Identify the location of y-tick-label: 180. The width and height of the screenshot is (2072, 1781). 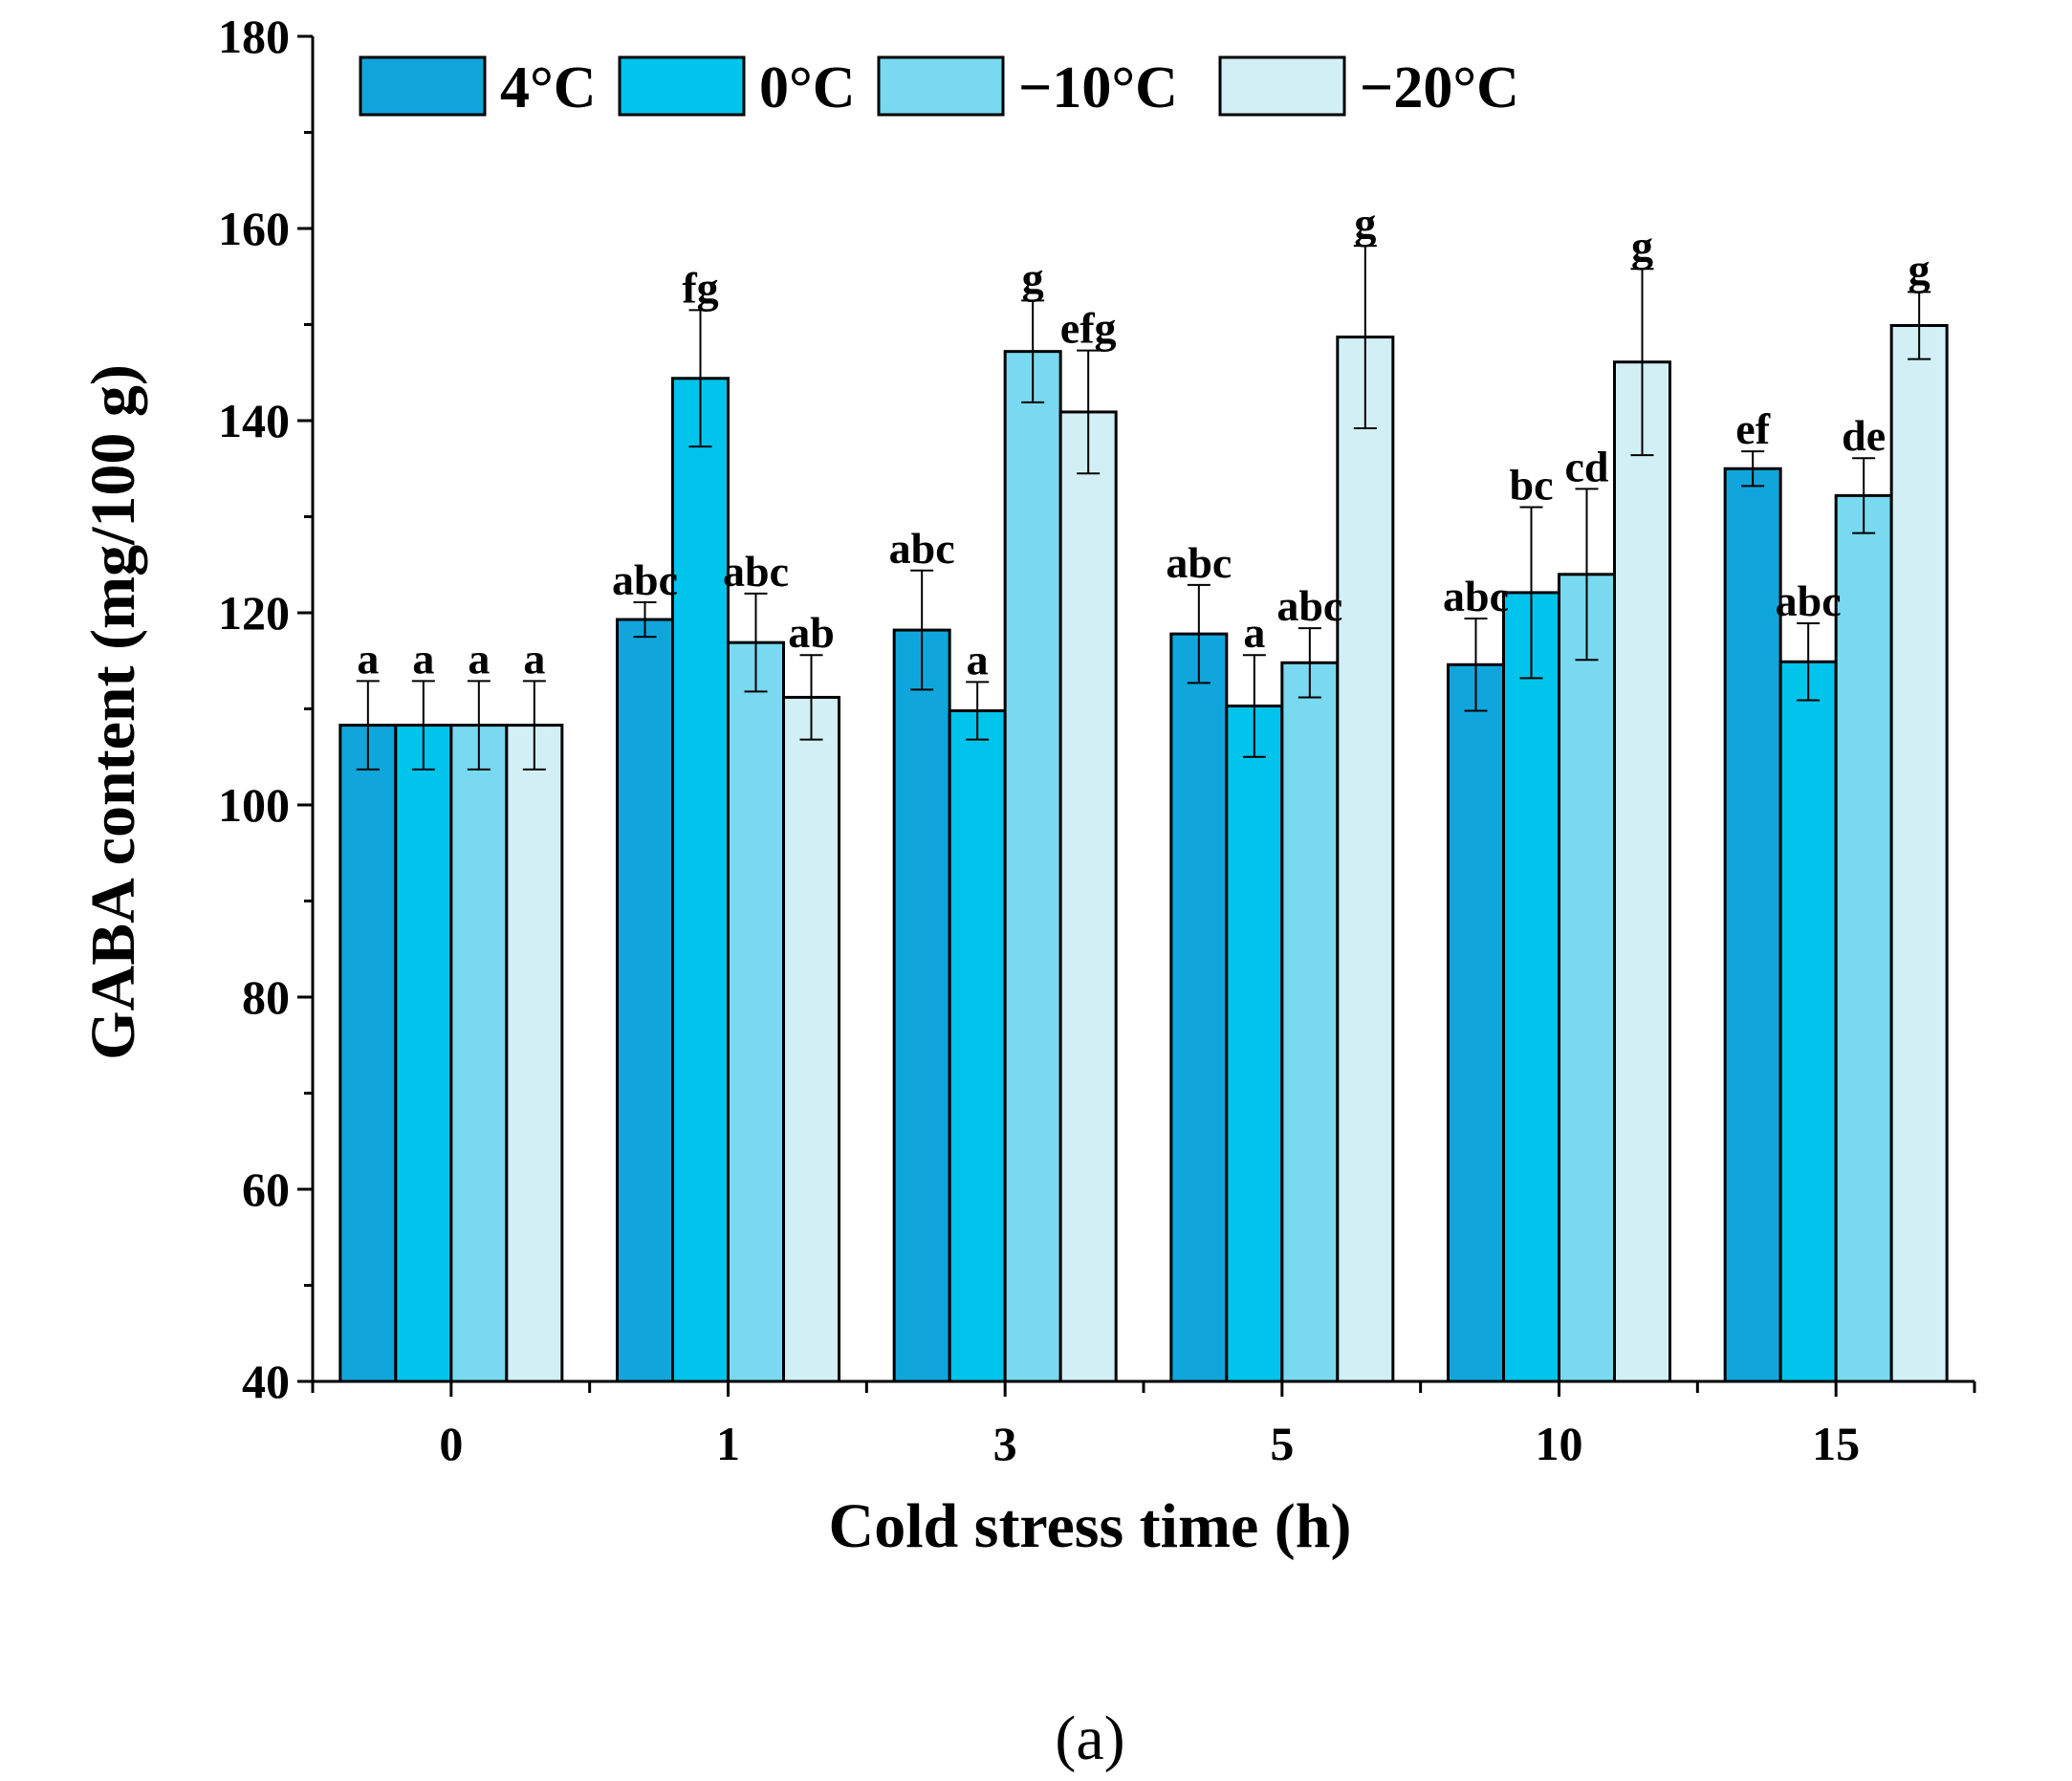
(254, 37).